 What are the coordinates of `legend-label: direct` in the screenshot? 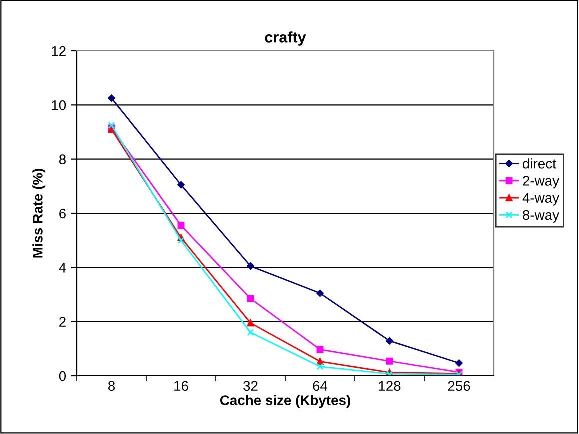 It's located at (539, 163).